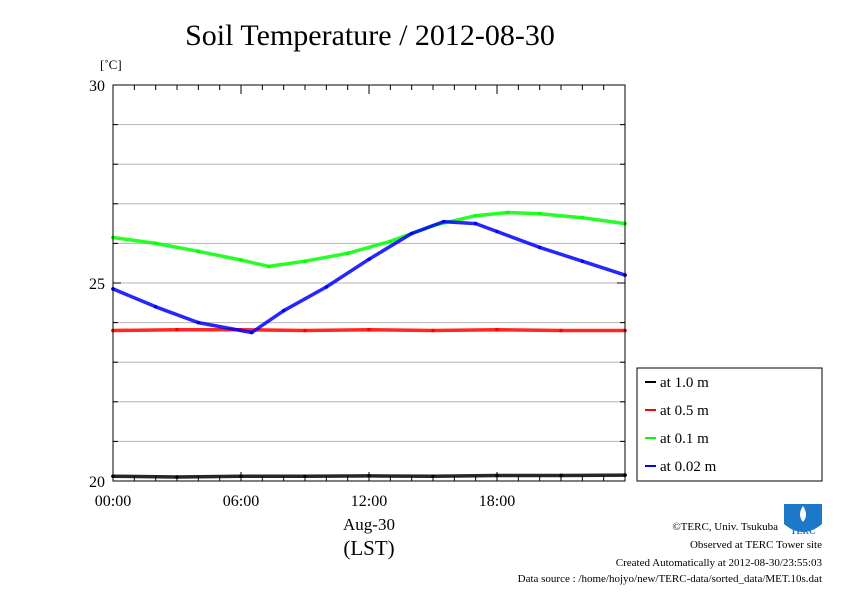 The image size is (842, 595). What do you see at coordinates (684, 439) in the screenshot?
I see `legend-label: at 0.1 m` at bounding box center [684, 439].